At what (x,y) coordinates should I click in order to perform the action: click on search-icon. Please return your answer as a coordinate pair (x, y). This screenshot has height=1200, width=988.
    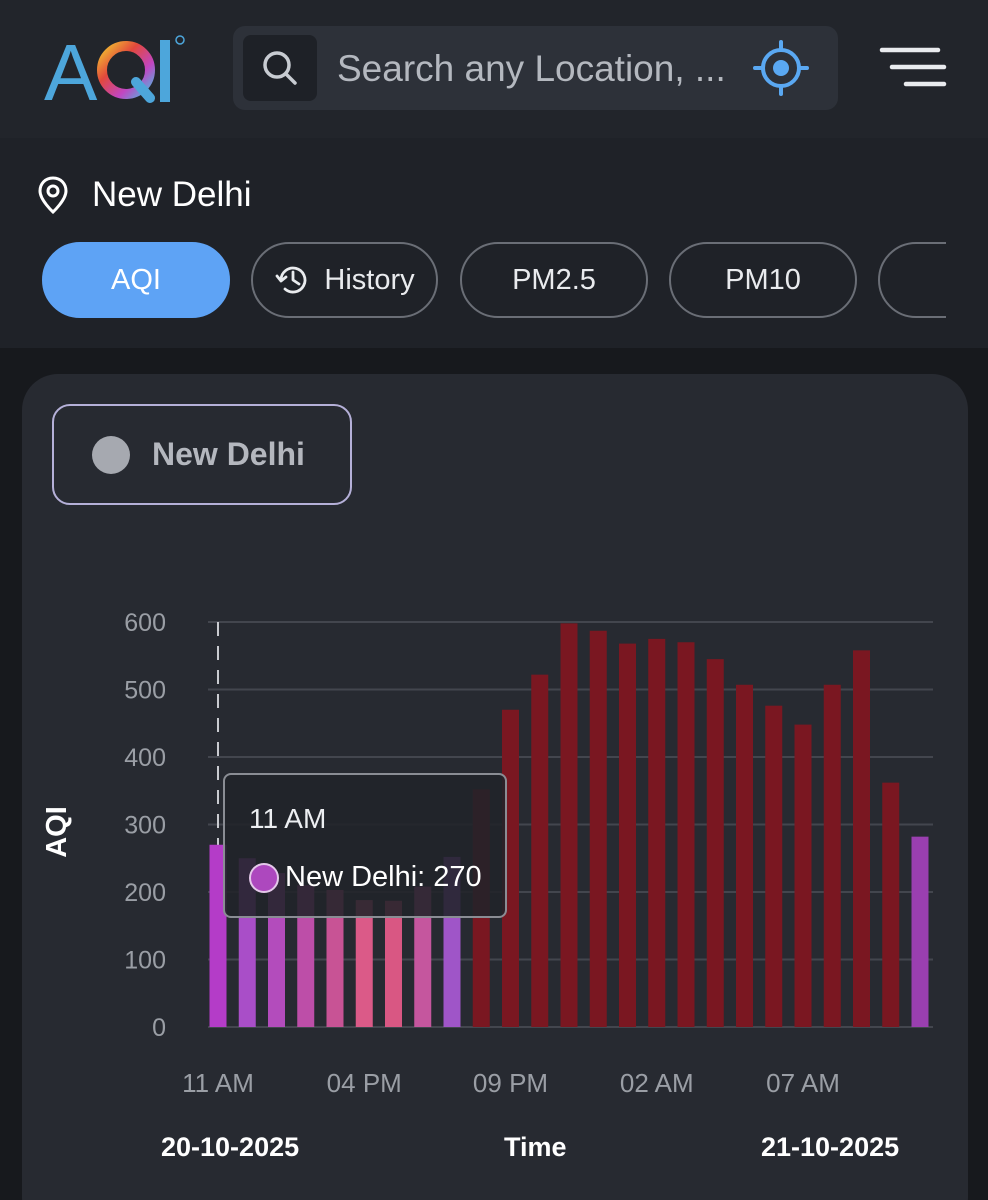
    Looking at the image, I should click on (280, 68).